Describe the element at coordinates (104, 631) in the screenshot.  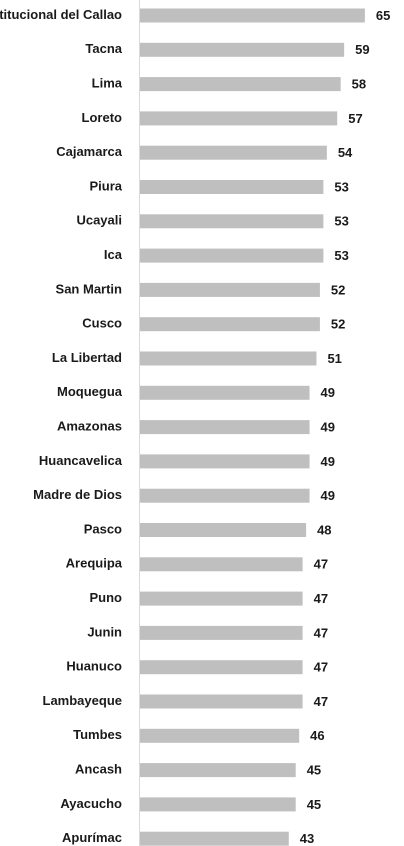
I see `category-label: Junin` at that location.